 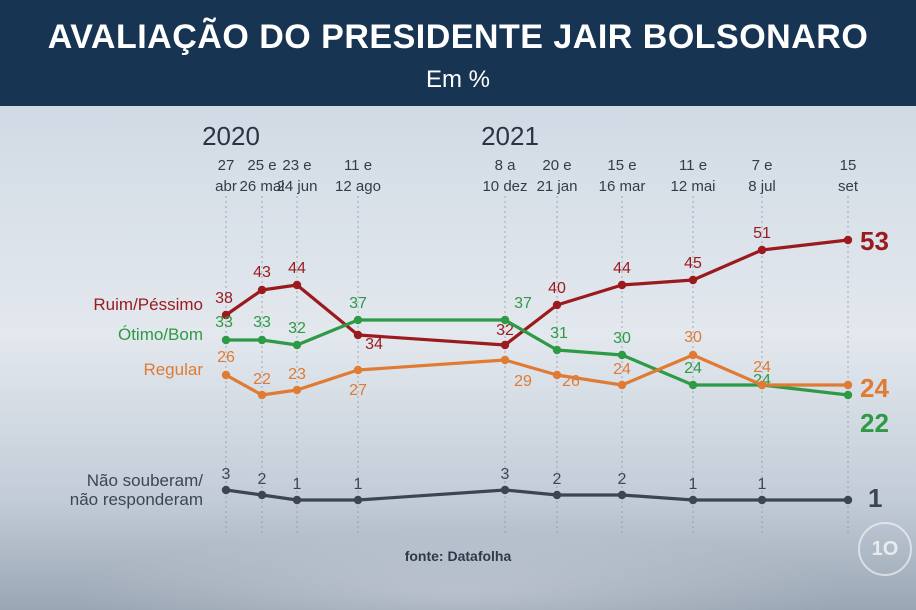 I want to click on data-label: 23, so click(x=297, y=374).